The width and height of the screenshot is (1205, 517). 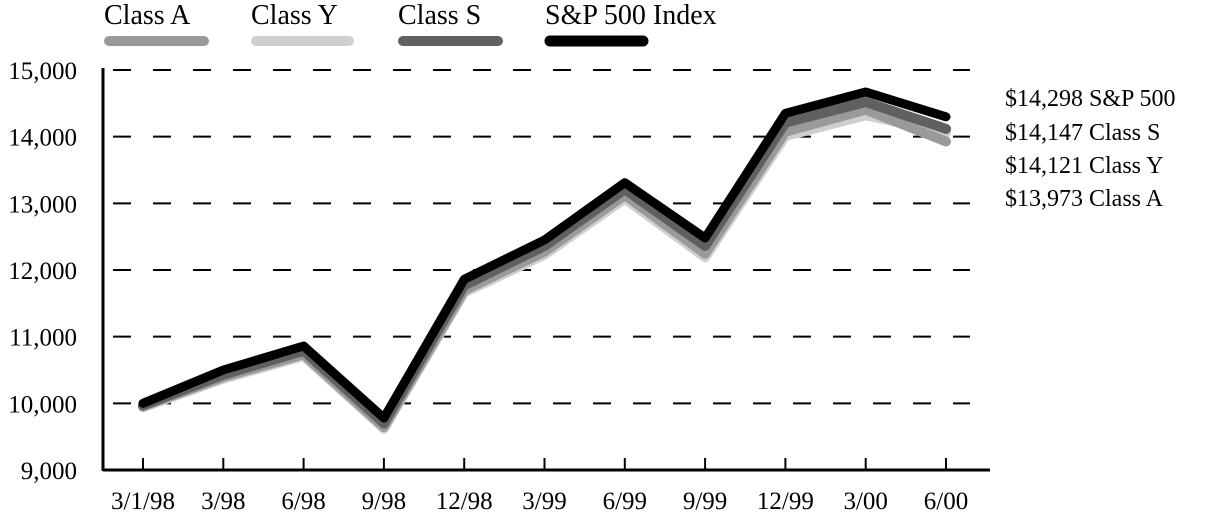 What do you see at coordinates (303, 501) in the screenshot?
I see `x-tick-label: 6/98` at bounding box center [303, 501].